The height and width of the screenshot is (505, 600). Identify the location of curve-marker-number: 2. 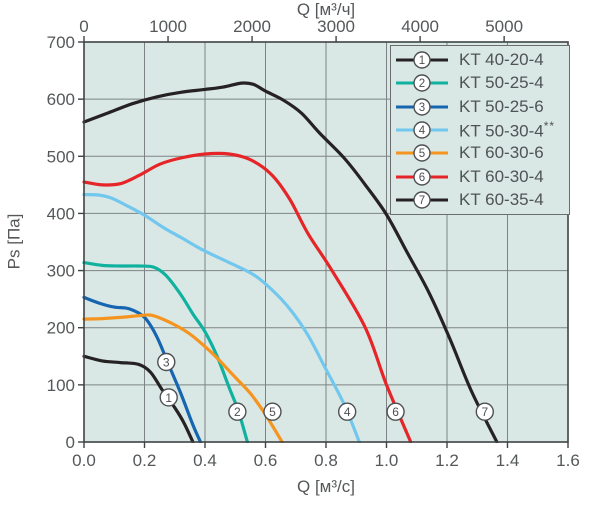
(237, 412).